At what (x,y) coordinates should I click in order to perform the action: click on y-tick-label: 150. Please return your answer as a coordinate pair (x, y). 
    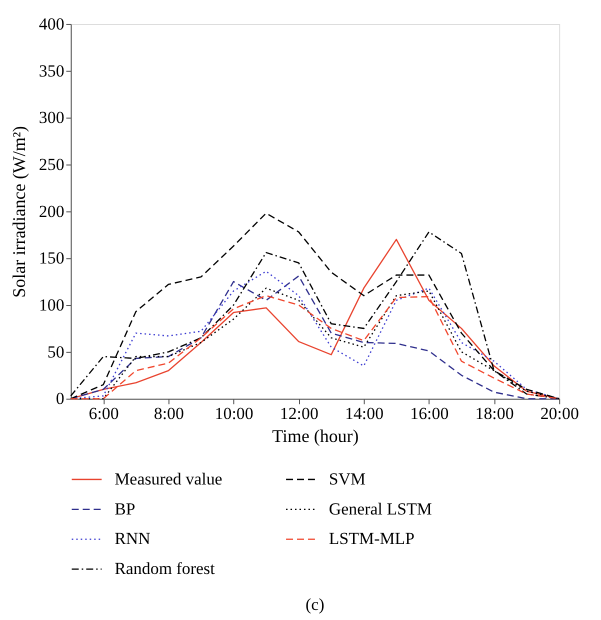
    Looking at the image, I should click on (51, 258).